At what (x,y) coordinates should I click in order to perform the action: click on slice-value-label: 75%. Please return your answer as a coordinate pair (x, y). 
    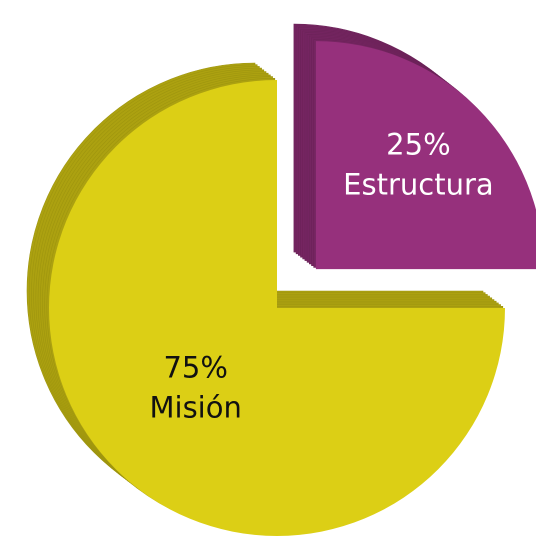
    Looking at the image, I should click on (195, 367).